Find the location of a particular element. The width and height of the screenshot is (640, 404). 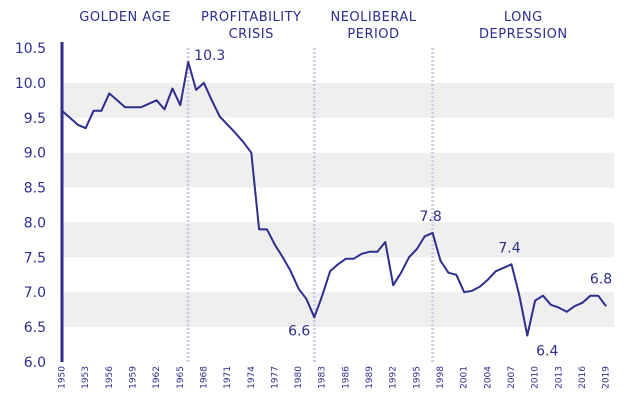

data-label: 7.8 is located at coordinates (430, 217).